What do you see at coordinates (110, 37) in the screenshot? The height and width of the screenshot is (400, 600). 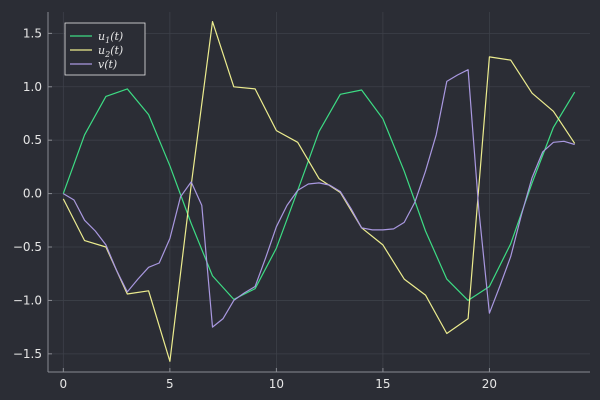 I see `legend-label: u1(t)` at bounding box center [110, 37].